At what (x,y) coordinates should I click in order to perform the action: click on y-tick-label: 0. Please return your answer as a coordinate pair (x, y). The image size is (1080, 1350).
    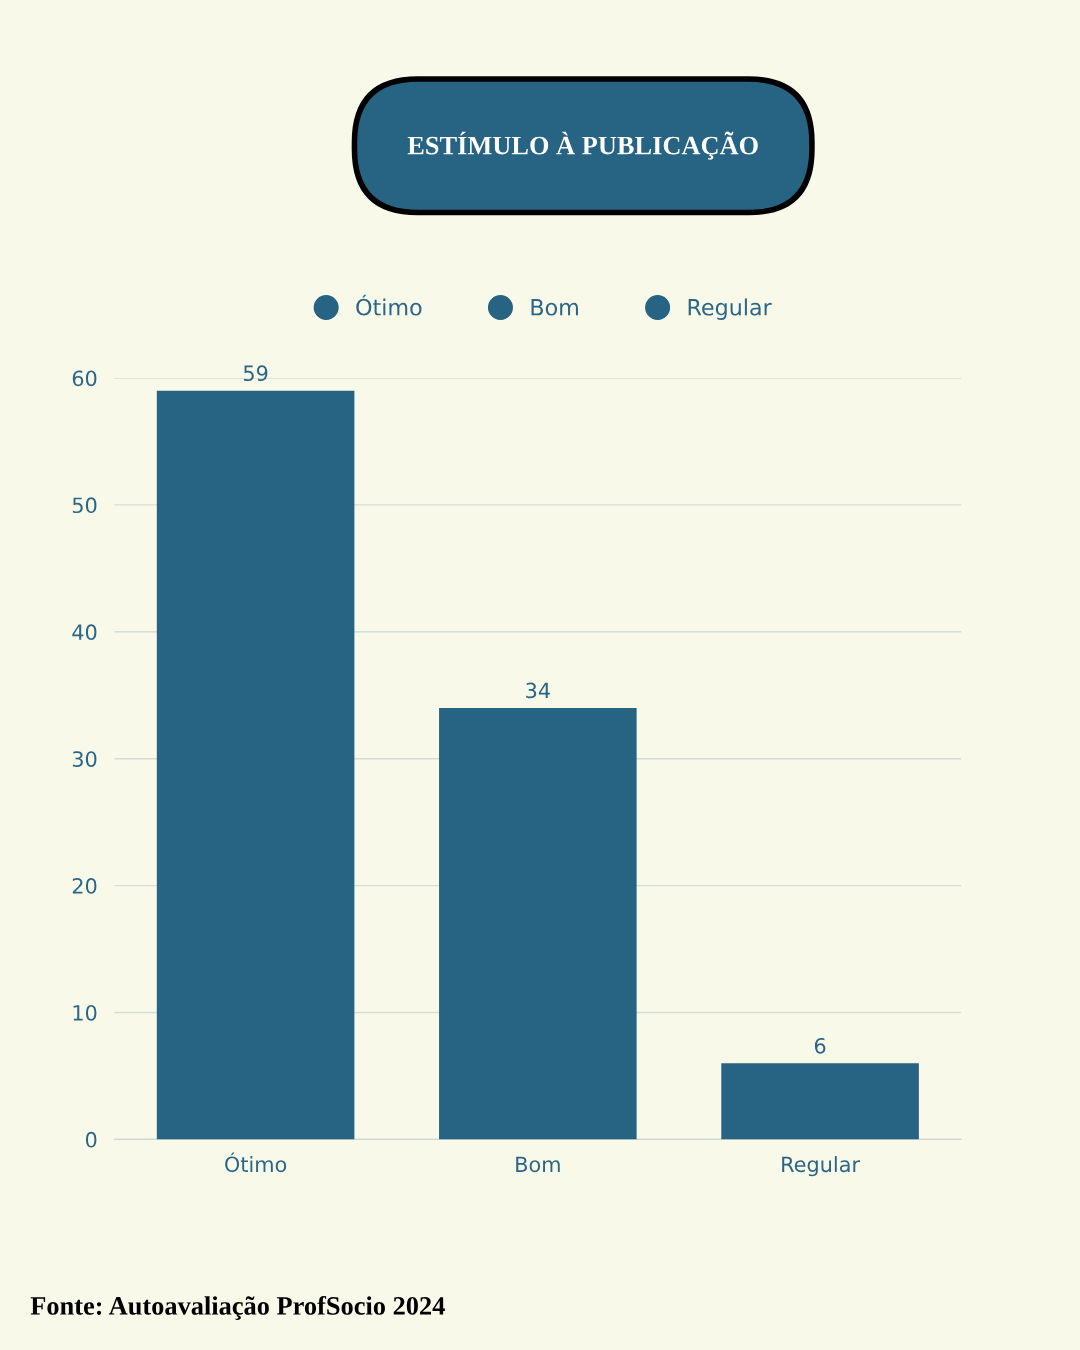
    Looking at the image, I should click on (91, 1139).